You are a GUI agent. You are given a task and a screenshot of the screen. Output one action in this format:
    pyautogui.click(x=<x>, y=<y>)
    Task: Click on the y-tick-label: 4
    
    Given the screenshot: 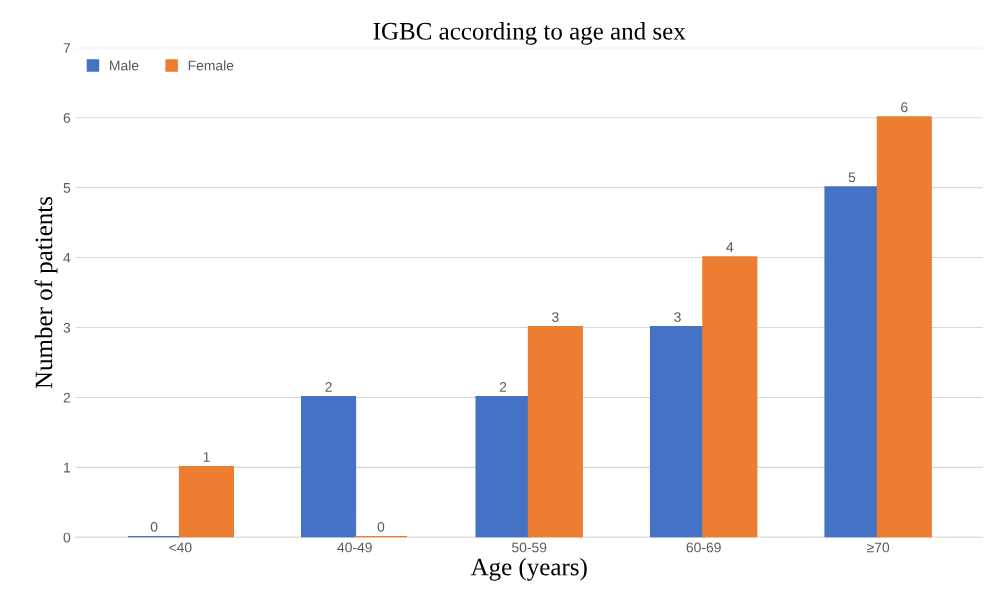 What is the action you would take?
    pyautogui.click(x=67, y=258)
    